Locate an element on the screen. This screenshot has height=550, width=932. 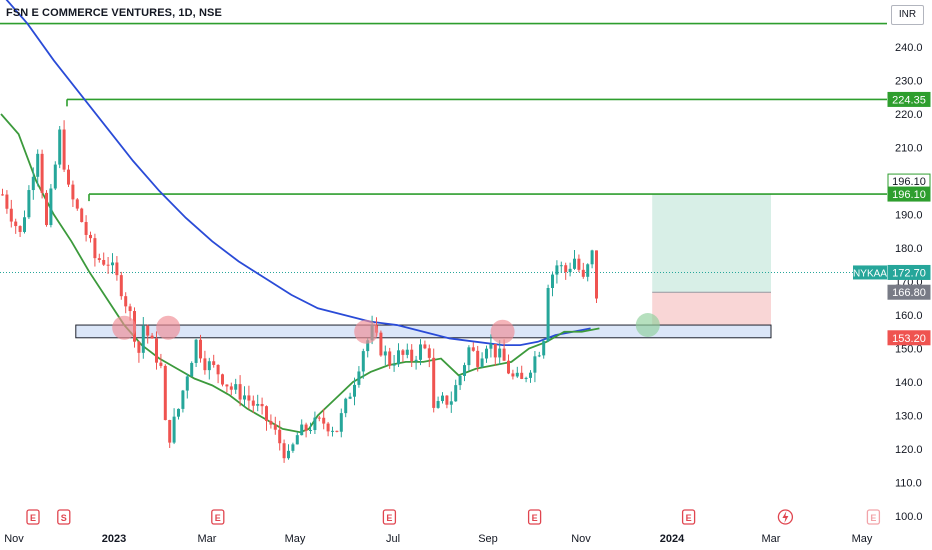
currency-button: INR is located at coordinates (907, 15).